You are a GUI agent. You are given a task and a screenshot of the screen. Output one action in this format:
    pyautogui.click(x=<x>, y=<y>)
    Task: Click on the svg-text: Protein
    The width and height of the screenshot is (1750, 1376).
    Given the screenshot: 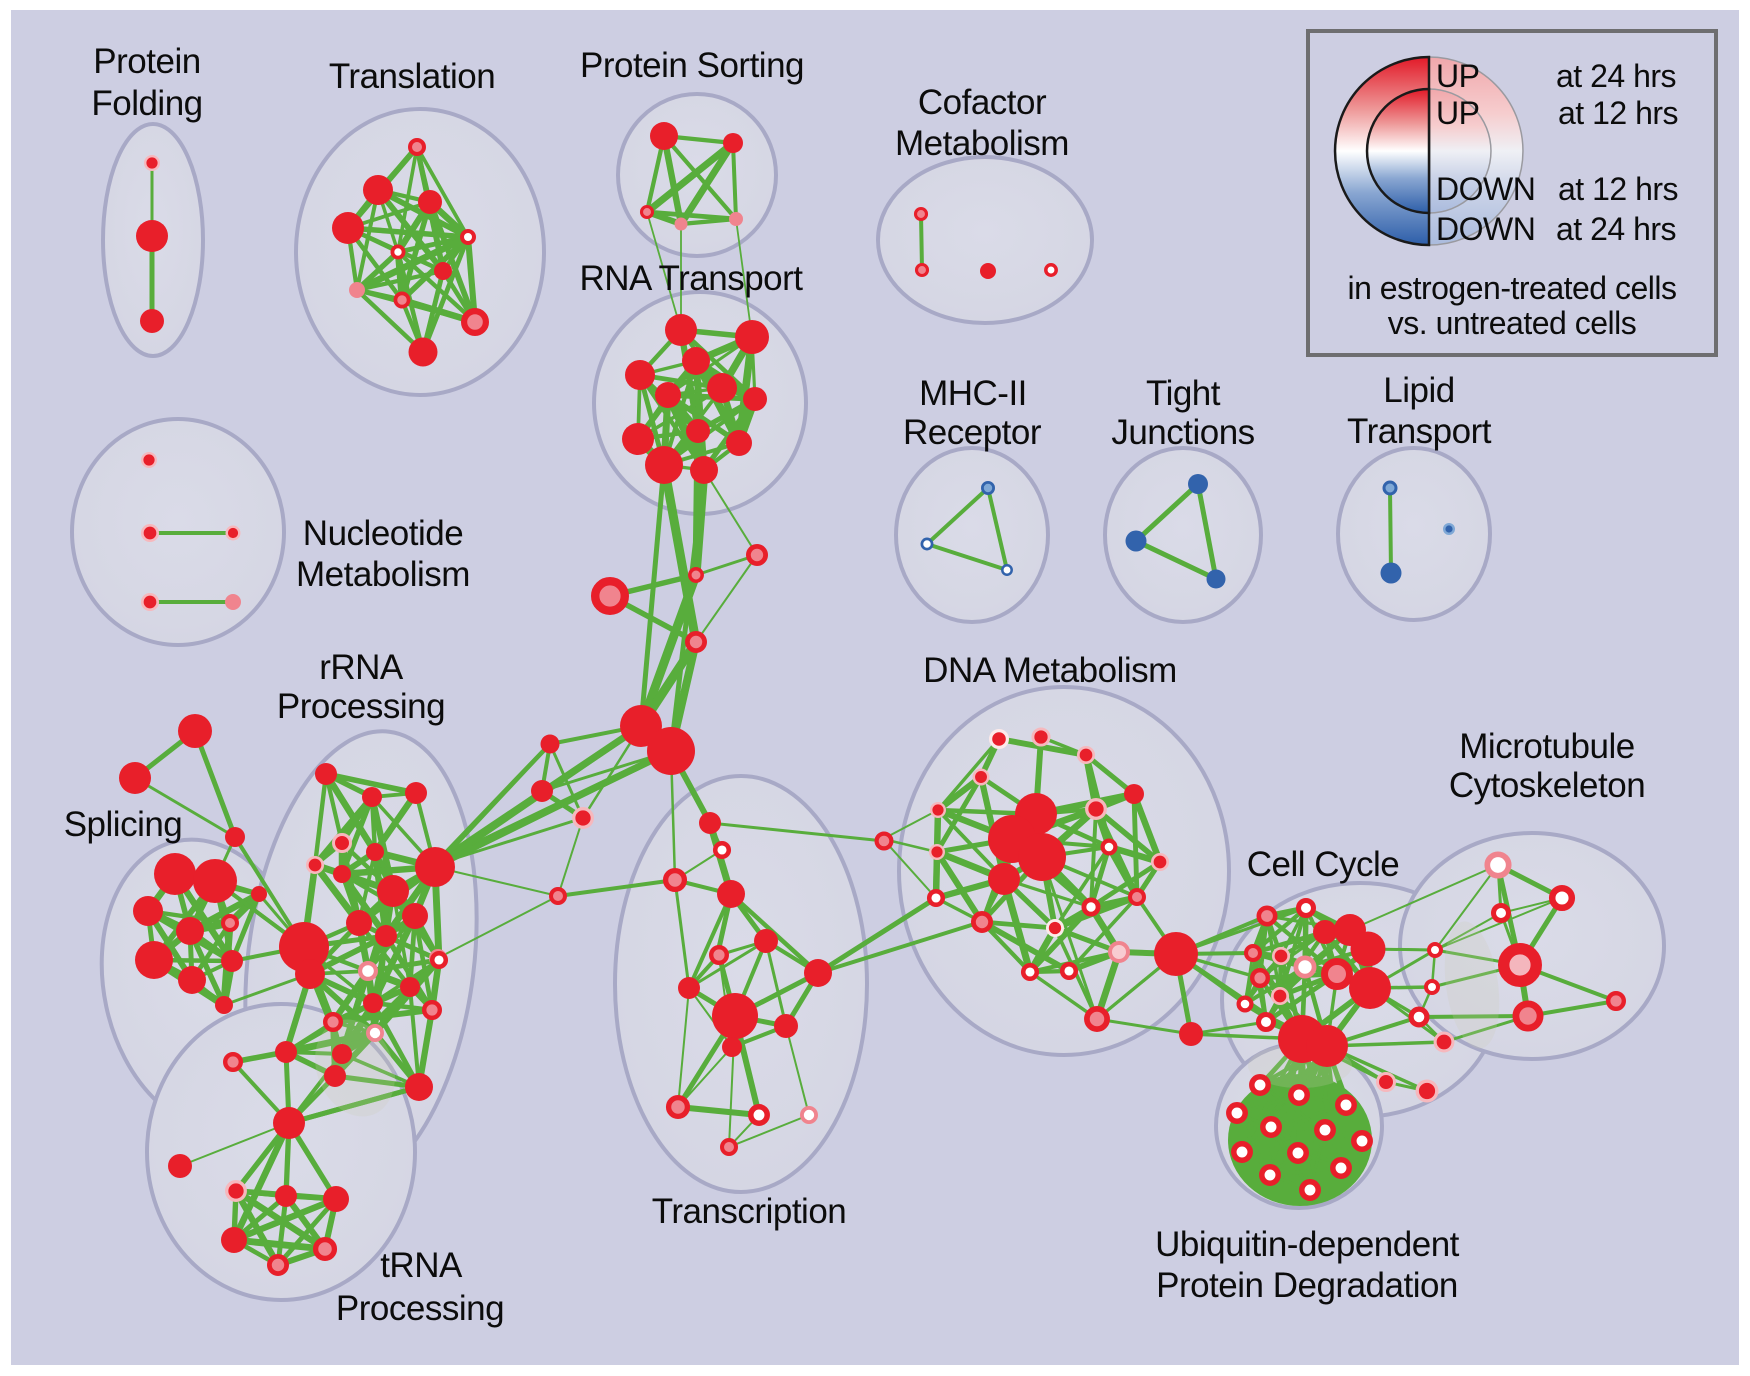 What is the action you would take?
    pyautogui.click(x=146, y=61)
    